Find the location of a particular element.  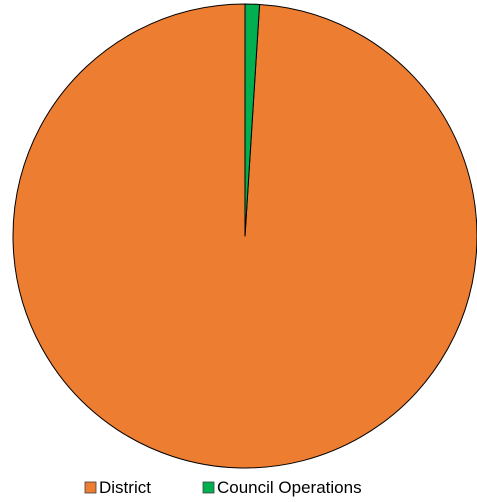

legend-label-district: District is located at coordinates (125, 487).